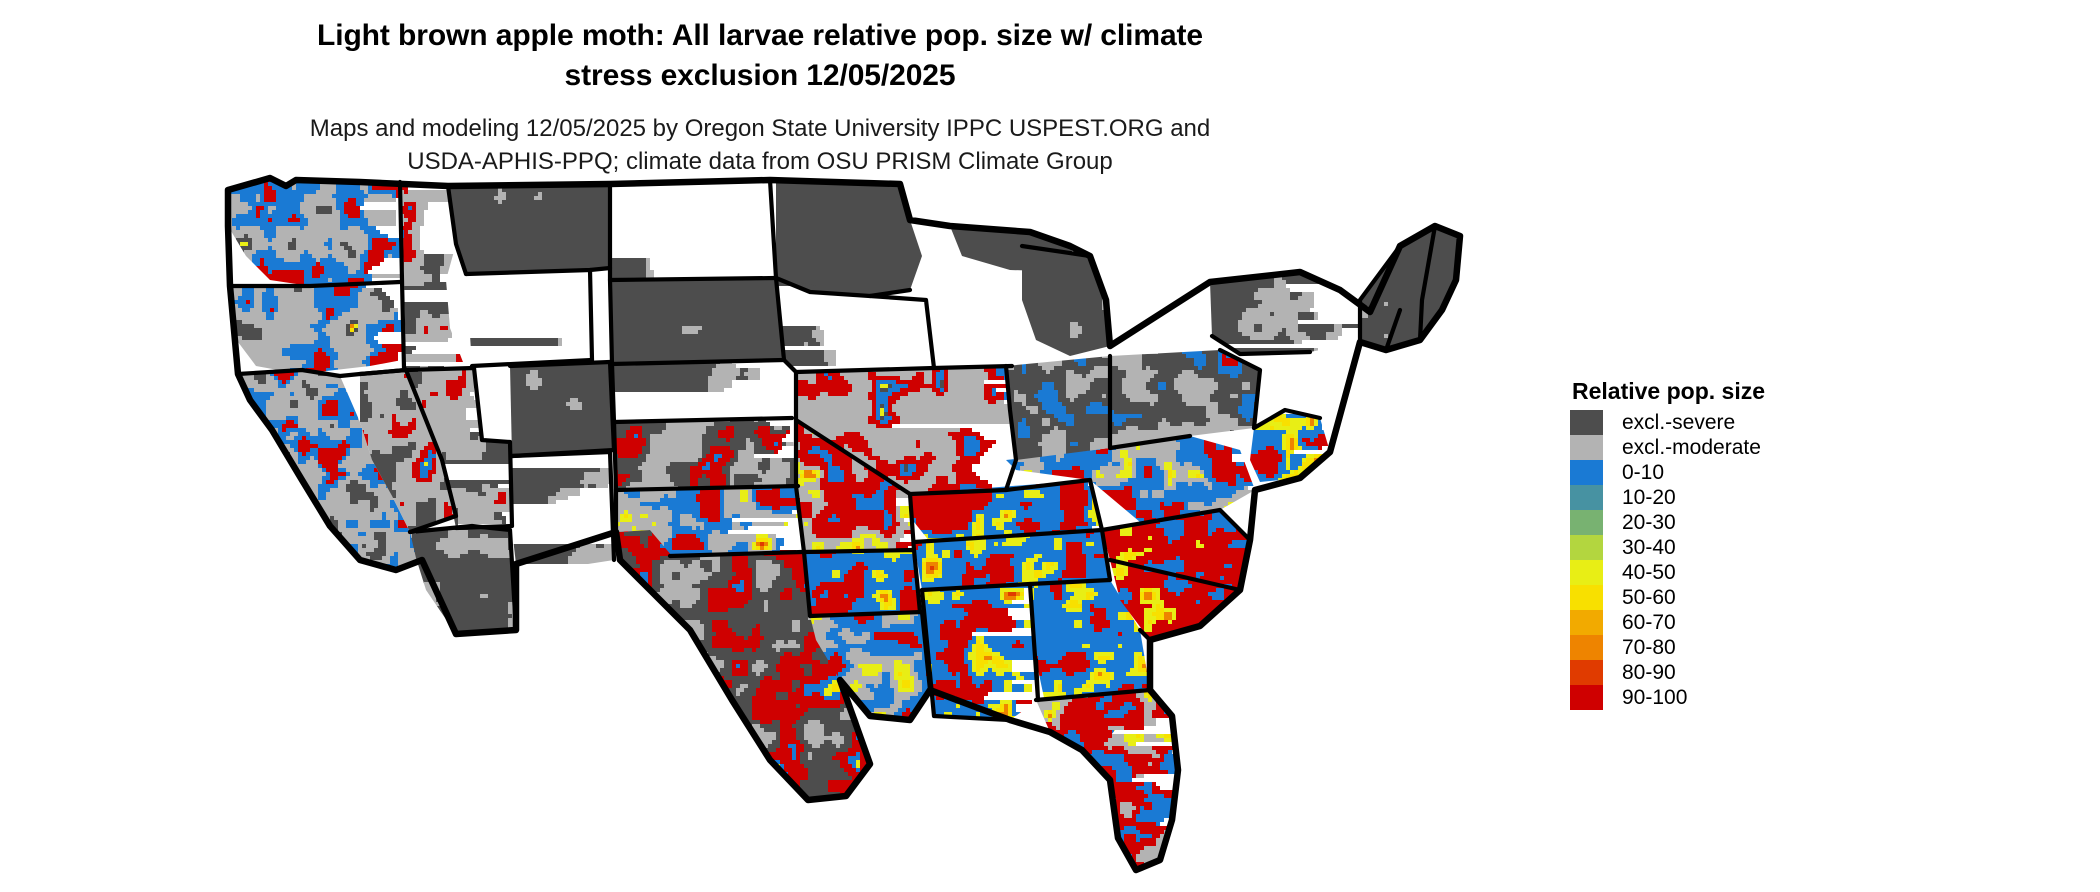 The width and height of the screenshot is (2100, 892). I want to click on legend-item: 20-30, so click(1735, 522).